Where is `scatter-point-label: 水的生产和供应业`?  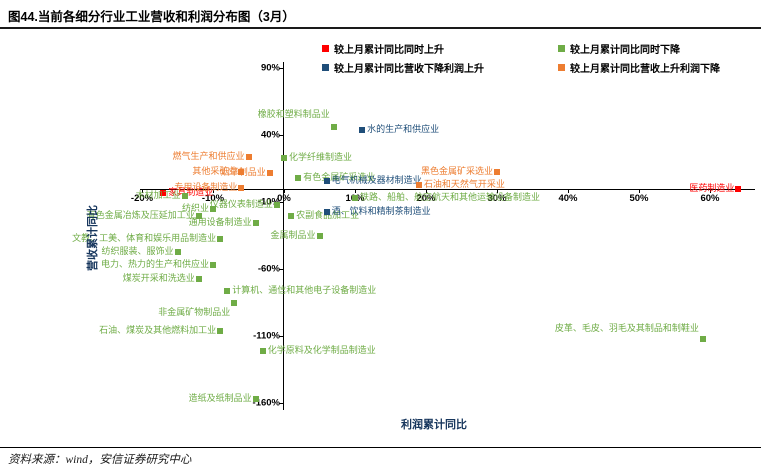
scatter-point-label: 水的生产和供应业 is located at coordinates (403, 129).